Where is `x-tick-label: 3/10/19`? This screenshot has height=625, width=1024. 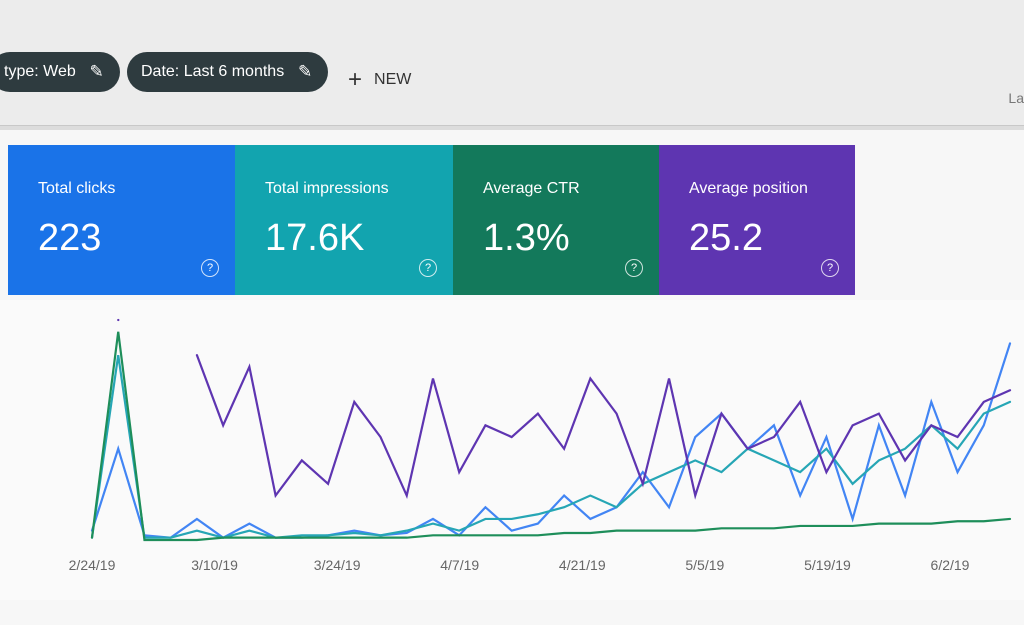
x-tick-label: 3/10/19 is located at coordinates (214, 565).